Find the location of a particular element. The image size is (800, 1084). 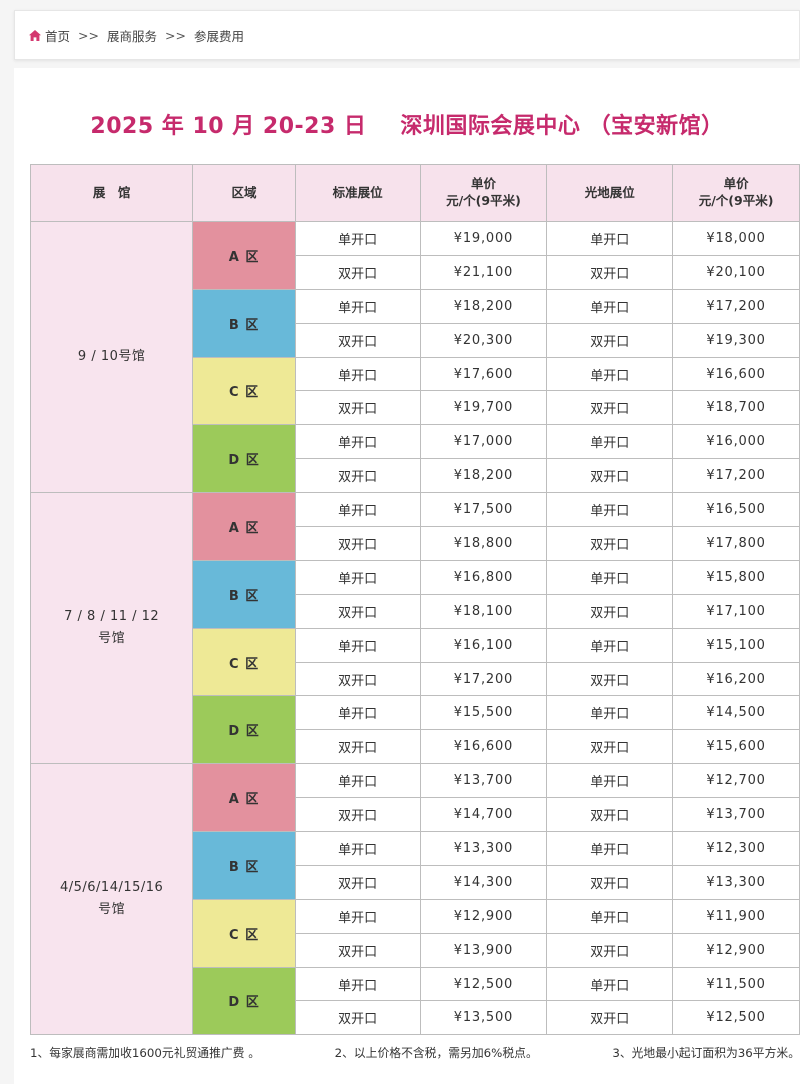

event-date: 2025 年 10 月 20-23 日 is located at coordinates (228, 126).